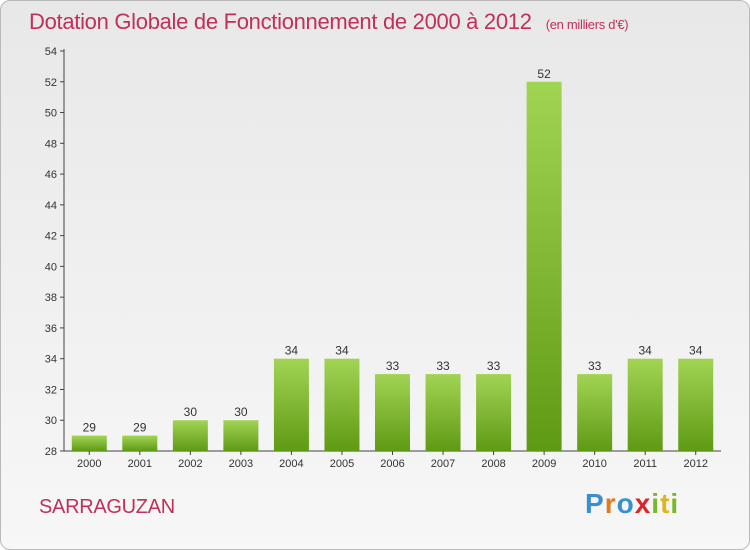 The width and height of the screenshot is (750, 550). I want to click on x-tick-label: 2003, so click(241, 464).